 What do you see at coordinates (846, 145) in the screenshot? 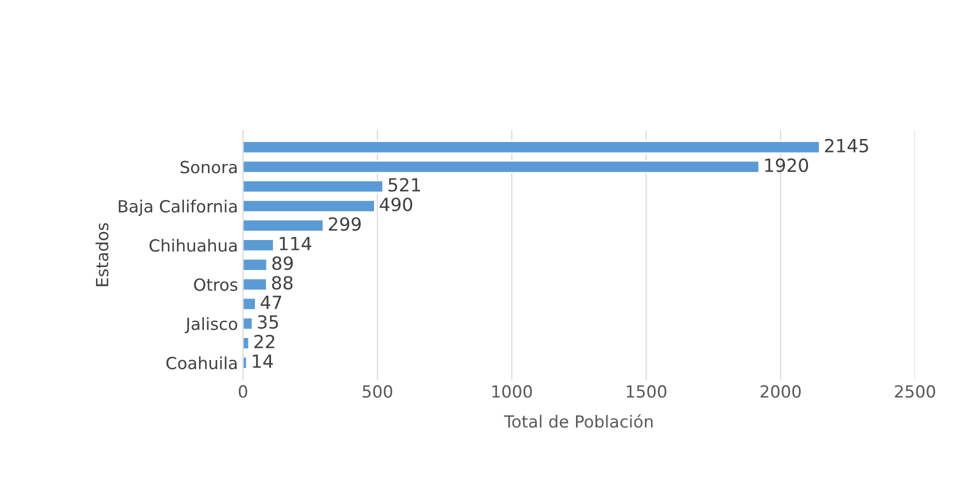
I see `data-label: 2145` at bounding box center [846, 145].